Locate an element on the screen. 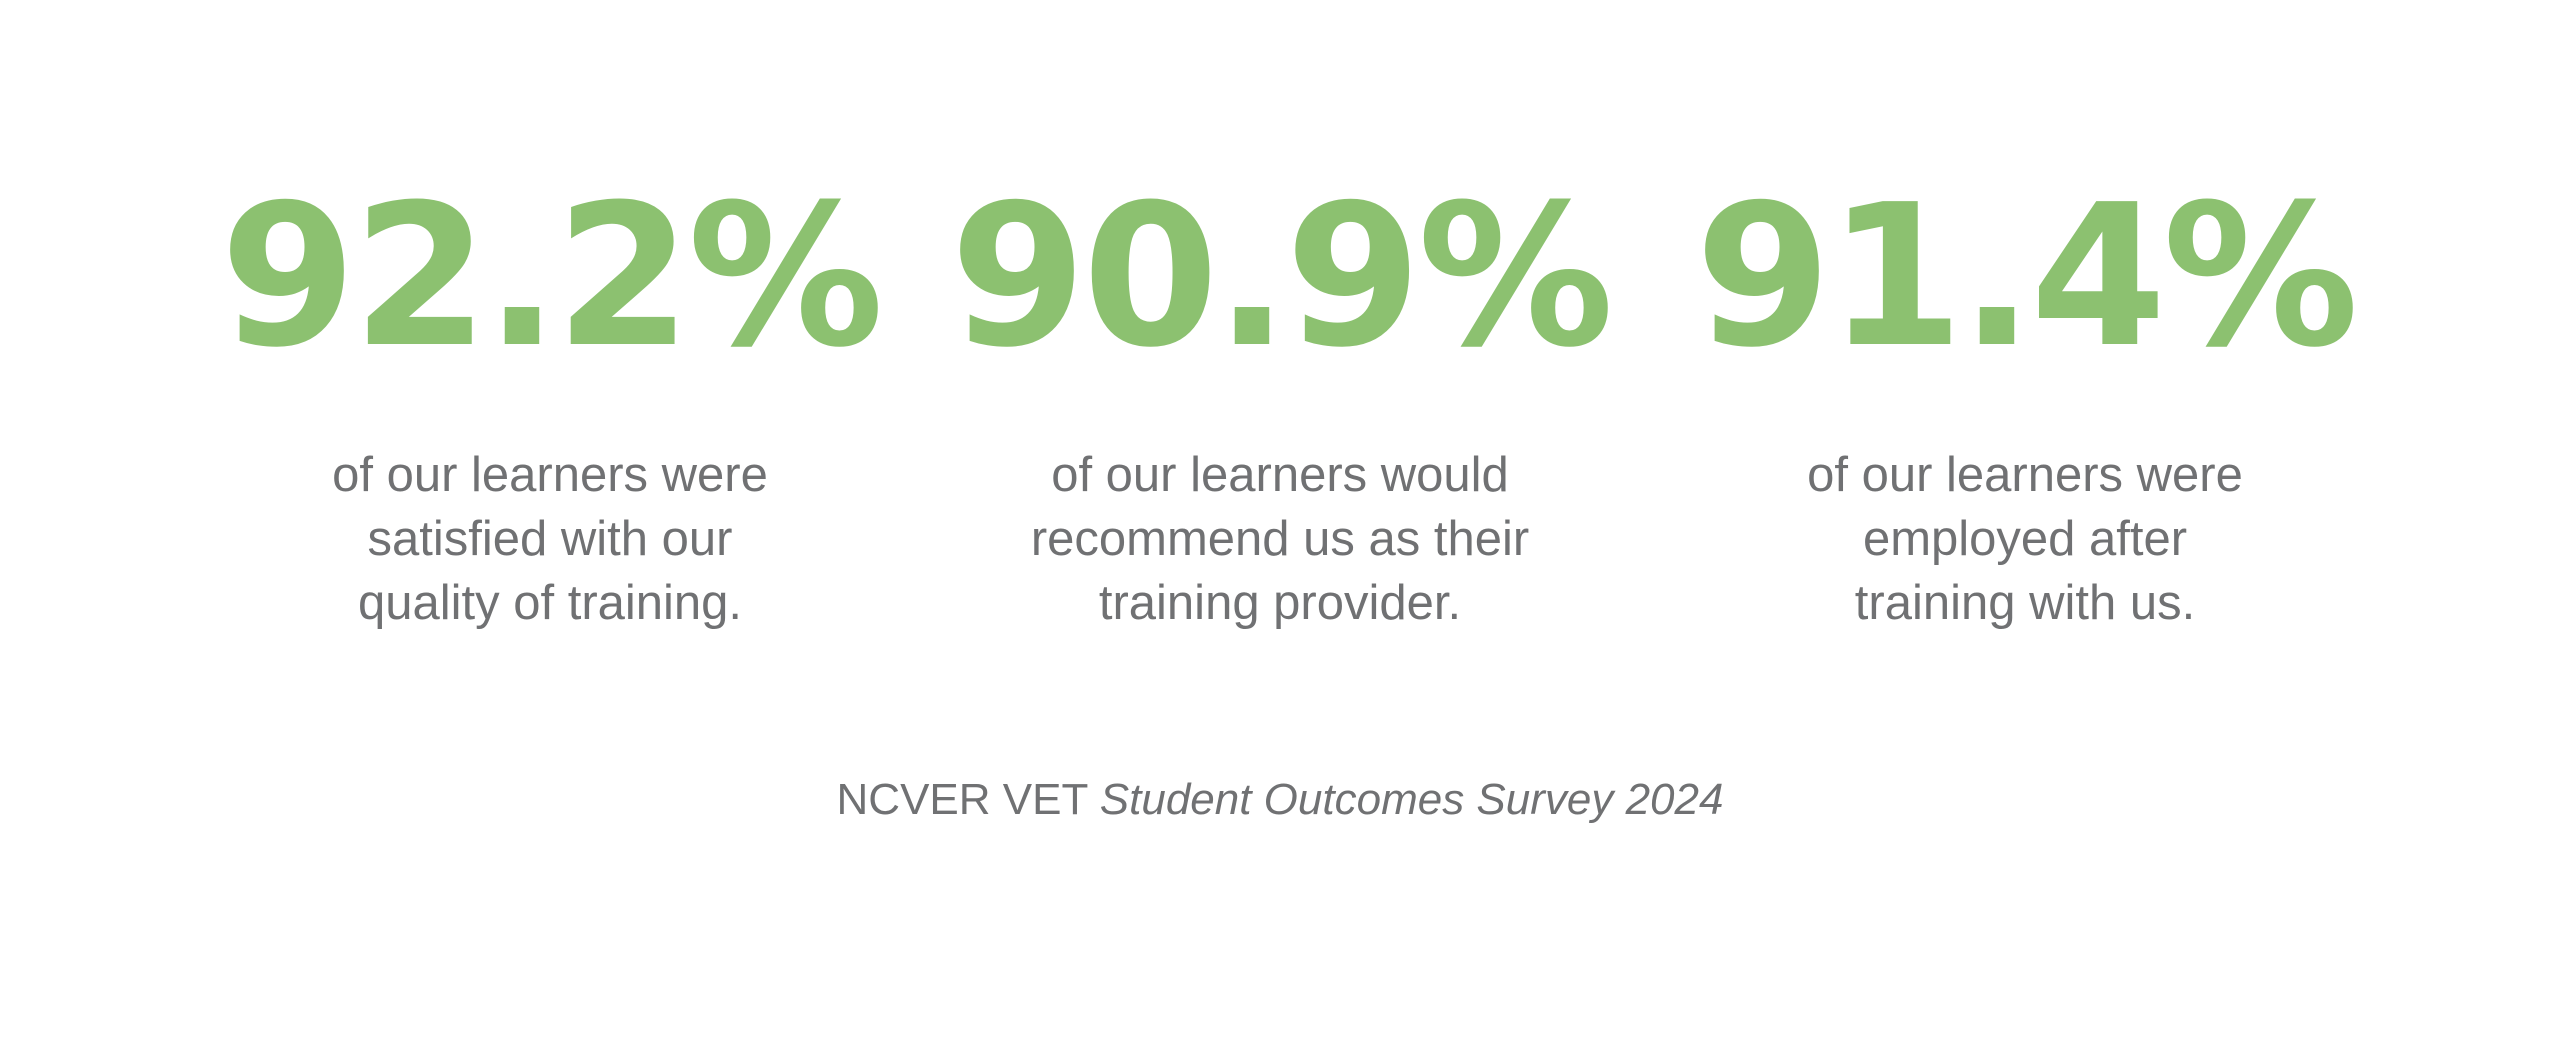  stat-value: 90.9% is located at coordinates (1282, 277).